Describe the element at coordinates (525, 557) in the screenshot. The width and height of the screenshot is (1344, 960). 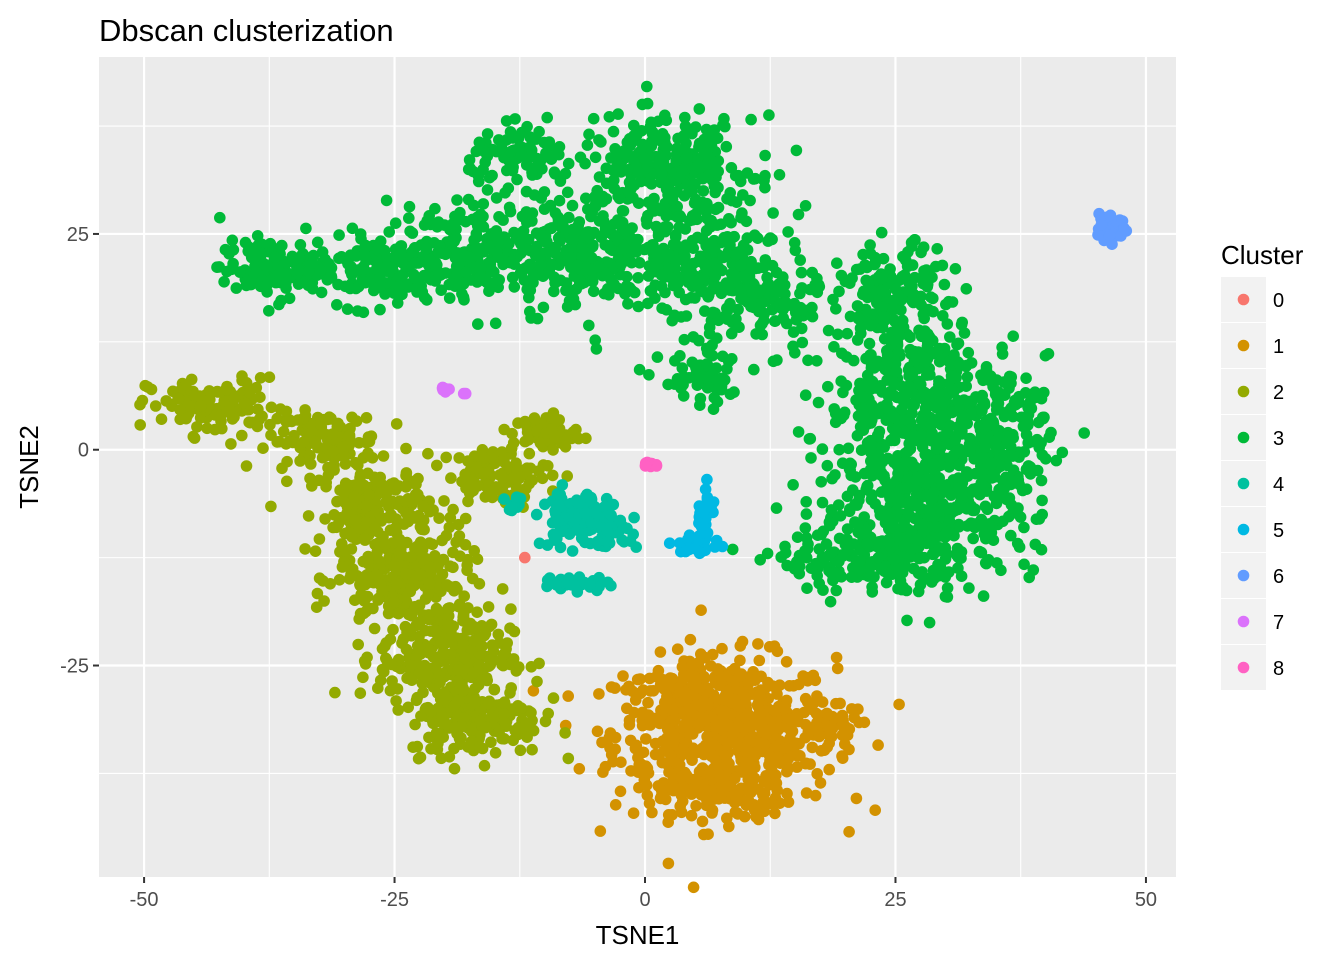
I see `series-0-points` at that location.